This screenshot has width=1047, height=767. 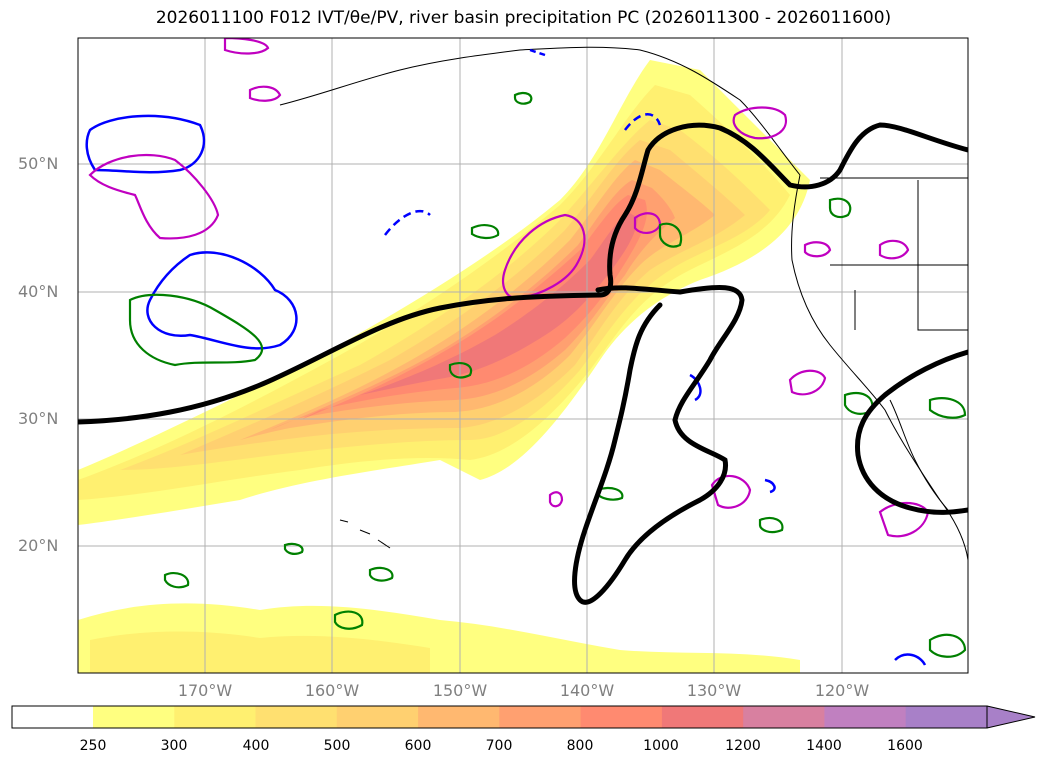 I want to click on lon-label-140w: 140°W, so click(x=587, y=690).